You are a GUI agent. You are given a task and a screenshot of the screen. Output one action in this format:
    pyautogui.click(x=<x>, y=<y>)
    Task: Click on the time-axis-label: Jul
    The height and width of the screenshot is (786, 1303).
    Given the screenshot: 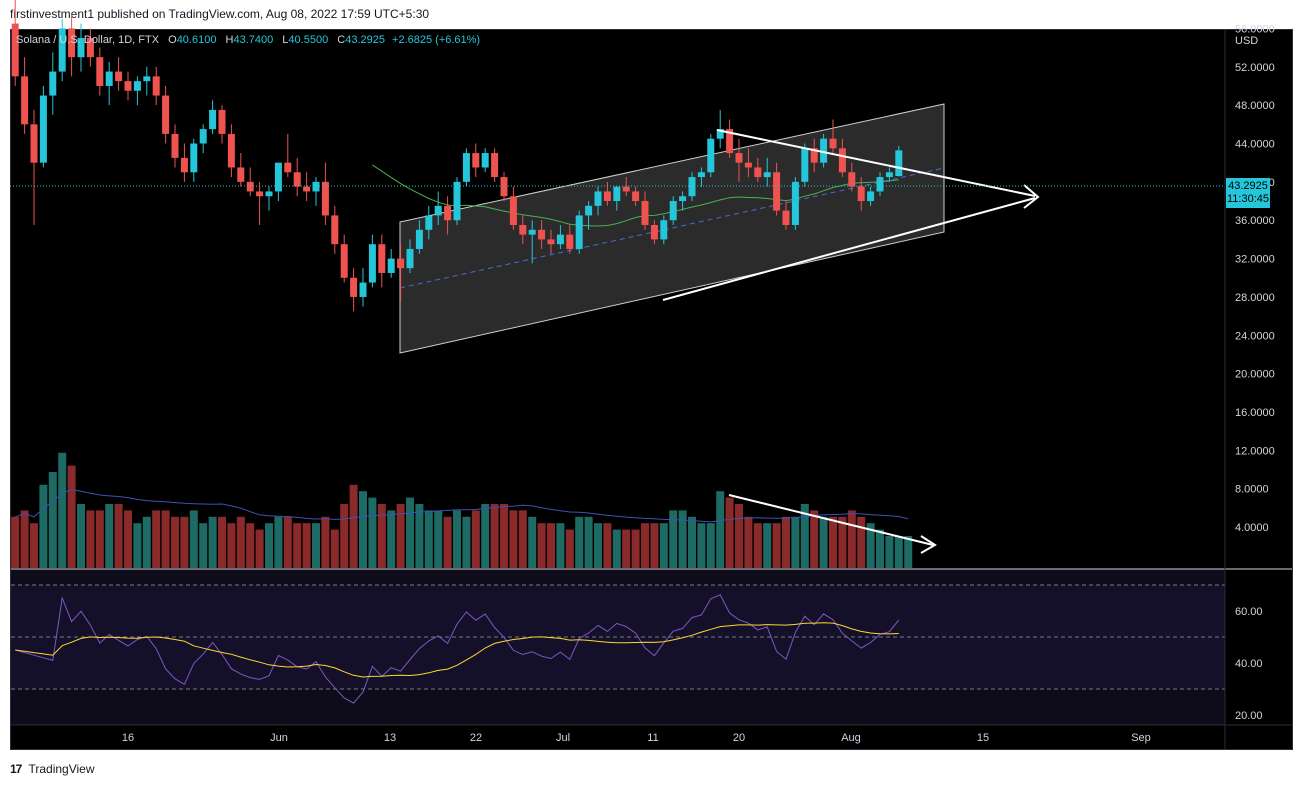 What is the action you would take?
    pyautogui.click(x=563, y=738)
    